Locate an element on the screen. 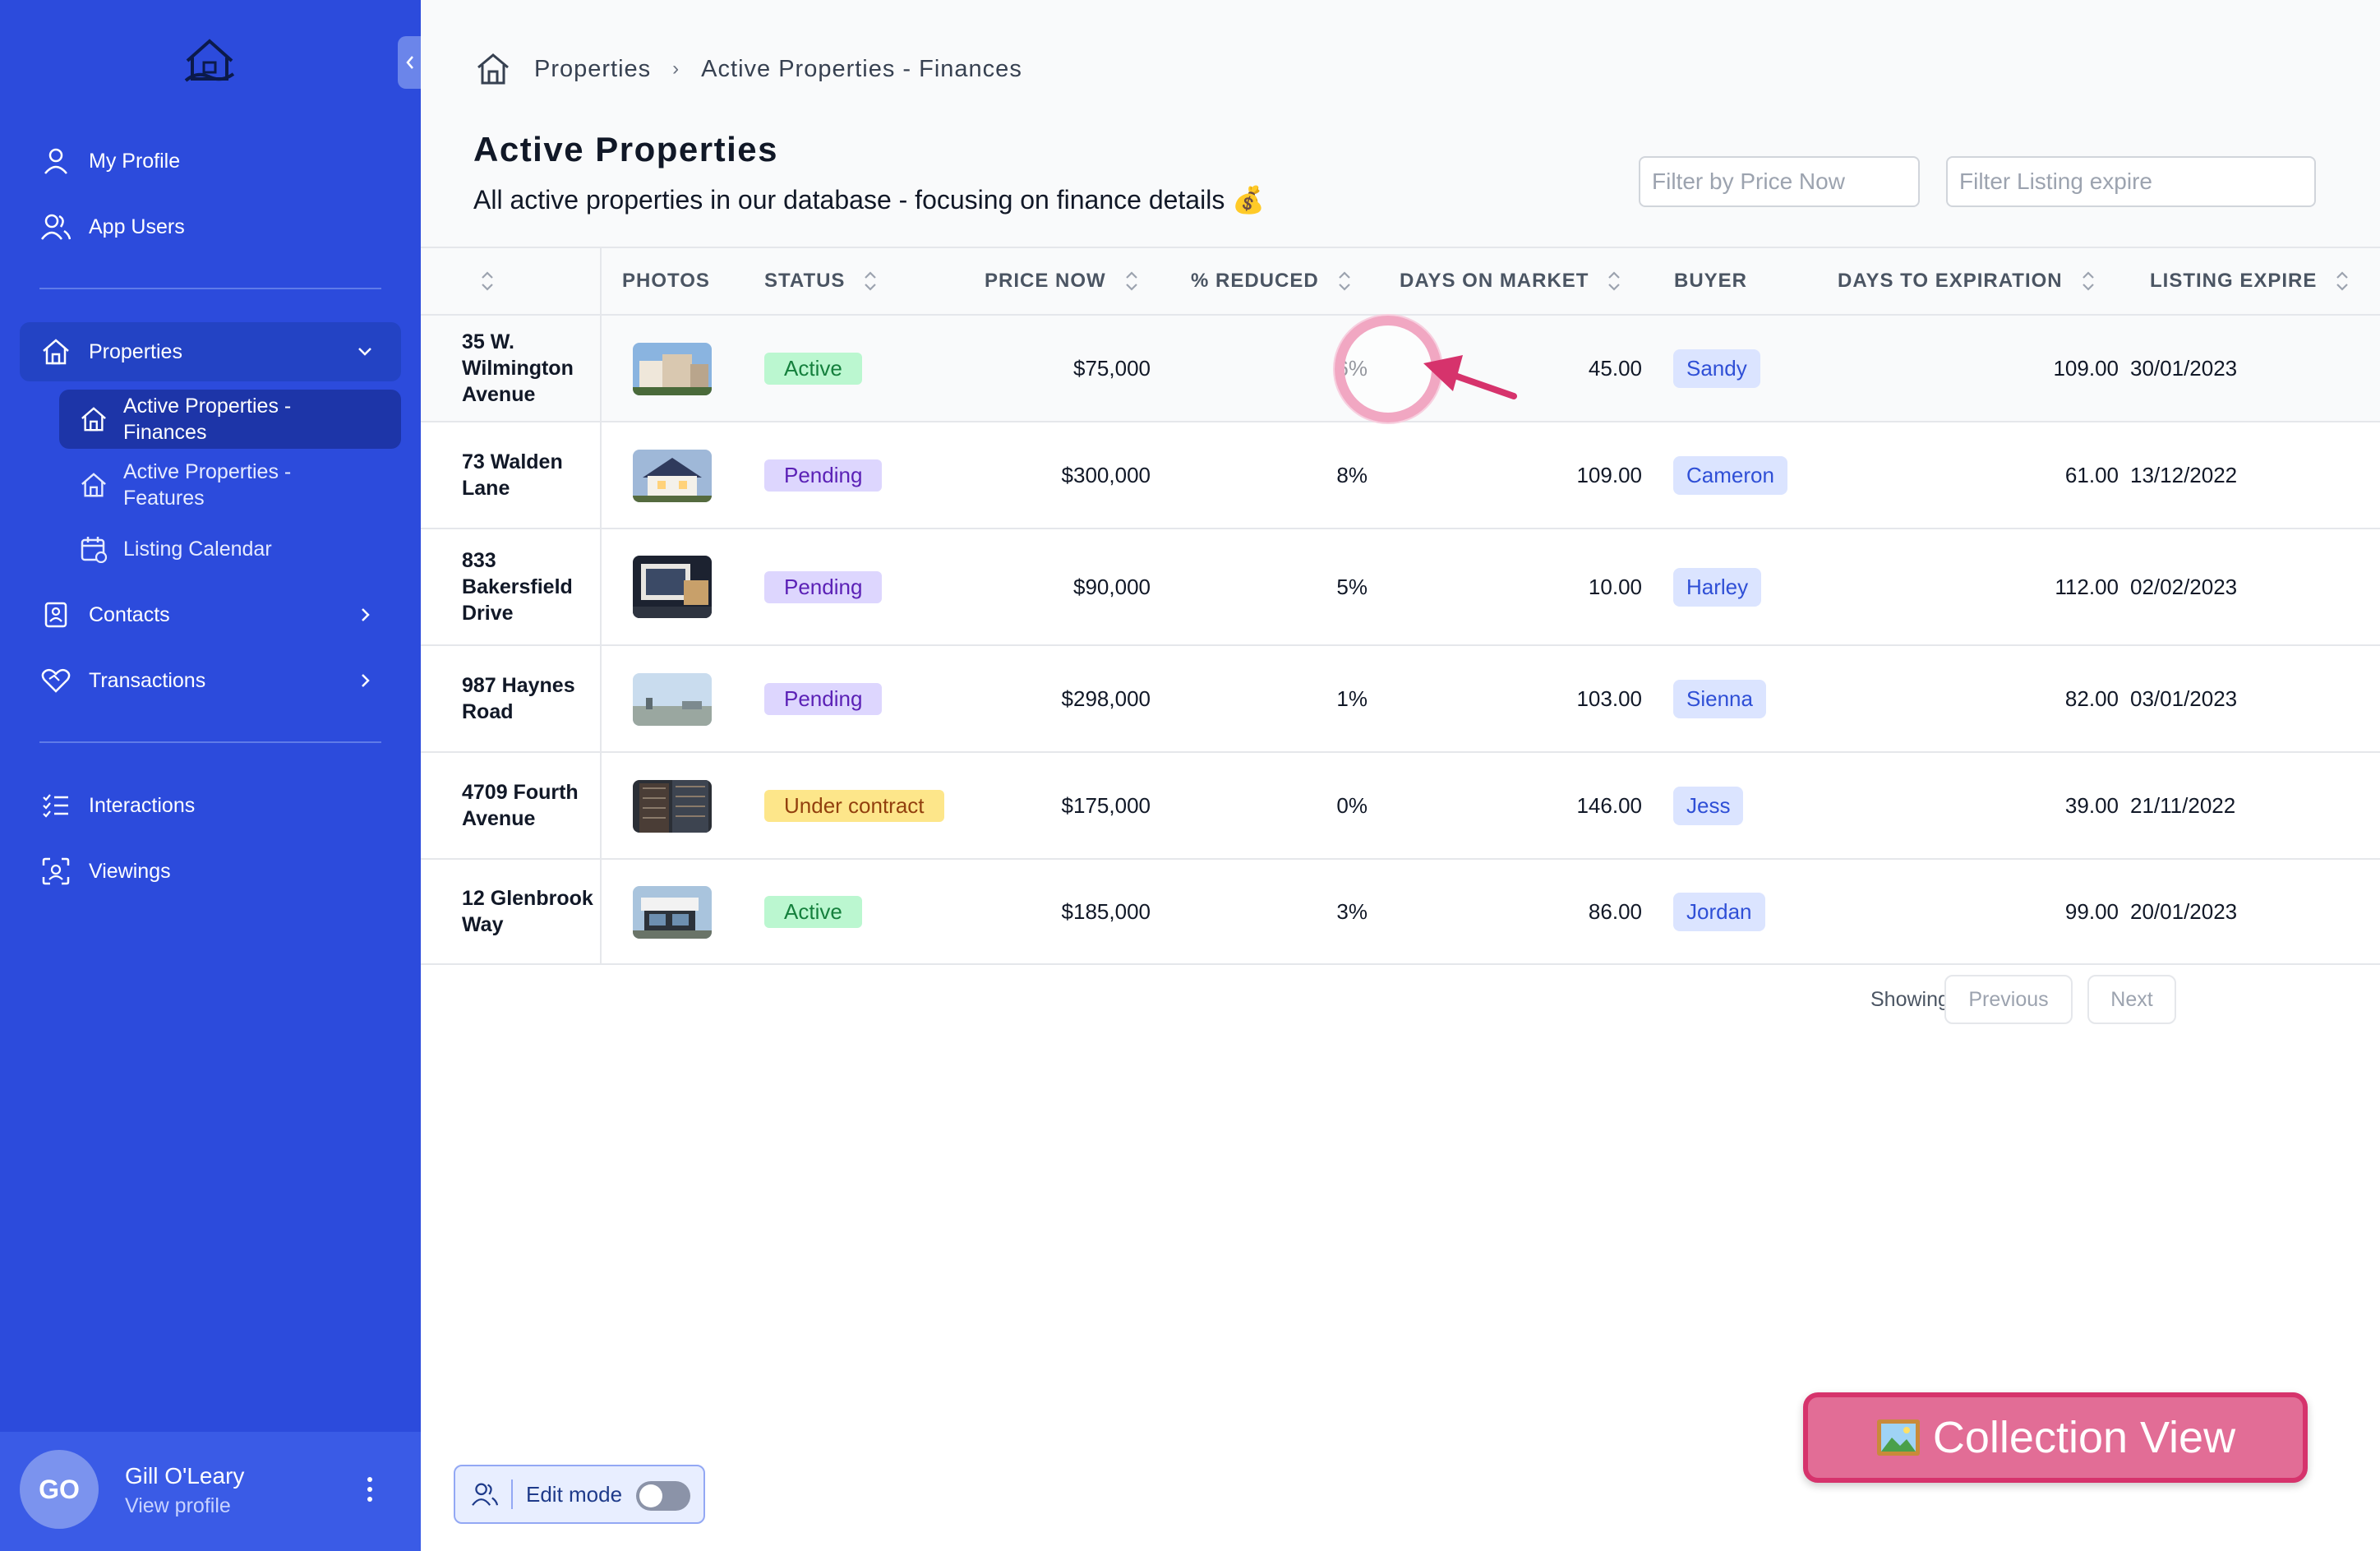 The image size is (2380, 1551). user-profile-bar: GO Gill O'Leary View profile is located at coordinates (210, 1491).